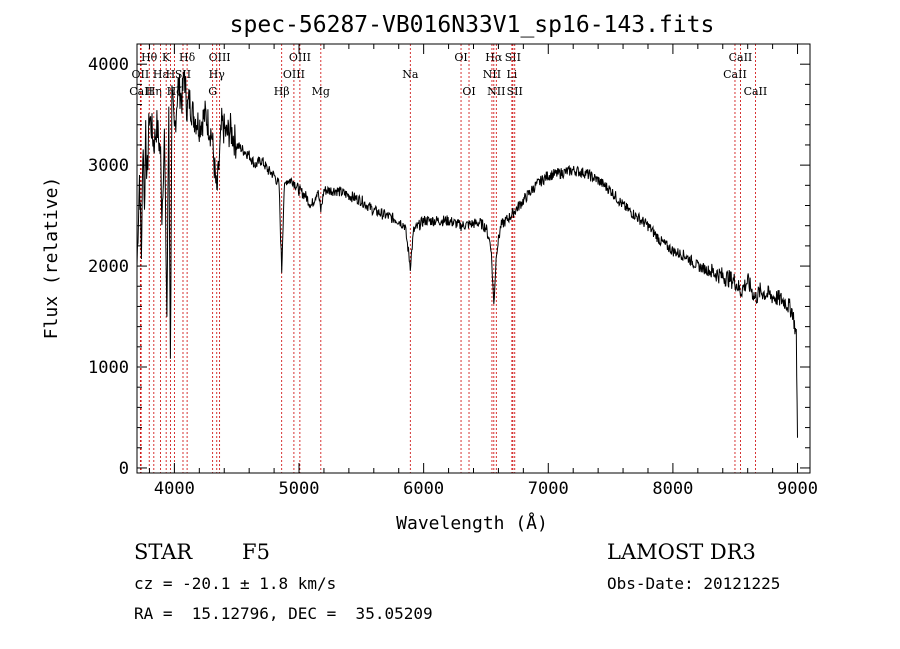 This screenshot has width=900, height=649. Describe the element at coordinates (282, 91) in the screenshot. I see `line-marker-label-13: Hβ` at that location.